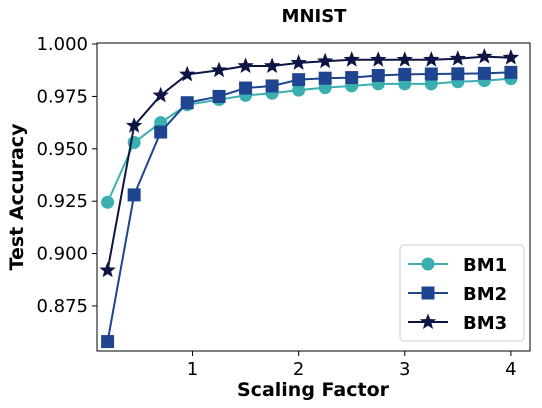 This screenshot has height=408, width=542. Describe the element at coordinates (485, 323) in the screenshot. I see `legend-label: BM3` at that location.